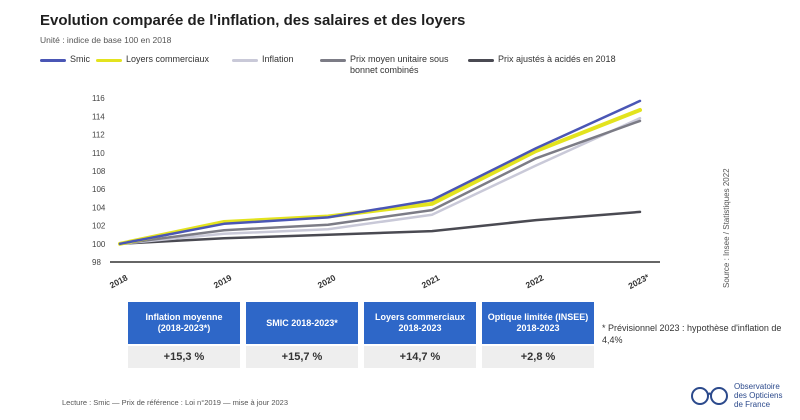 Image resolution: width=800 pixels, height=420 pixels. What do you see at coordinates (379, 281) in the screenshot?
I see `x-axis-ticks: 2018 2019 2020 2021 2022 2023*` at bounding box center [379, 281].